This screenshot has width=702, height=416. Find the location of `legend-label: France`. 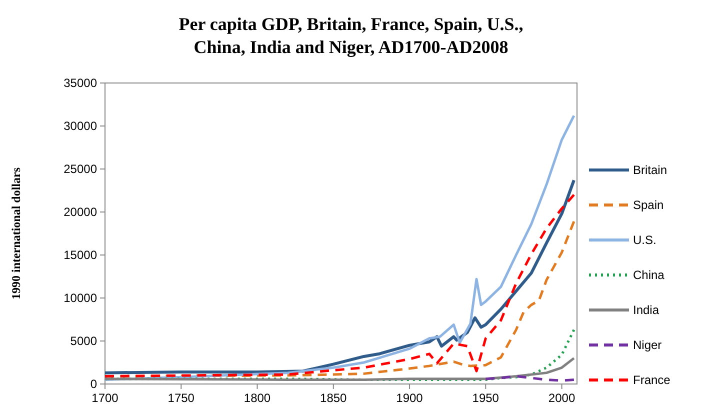

legend-label: France is located at coordinates (652, 380).